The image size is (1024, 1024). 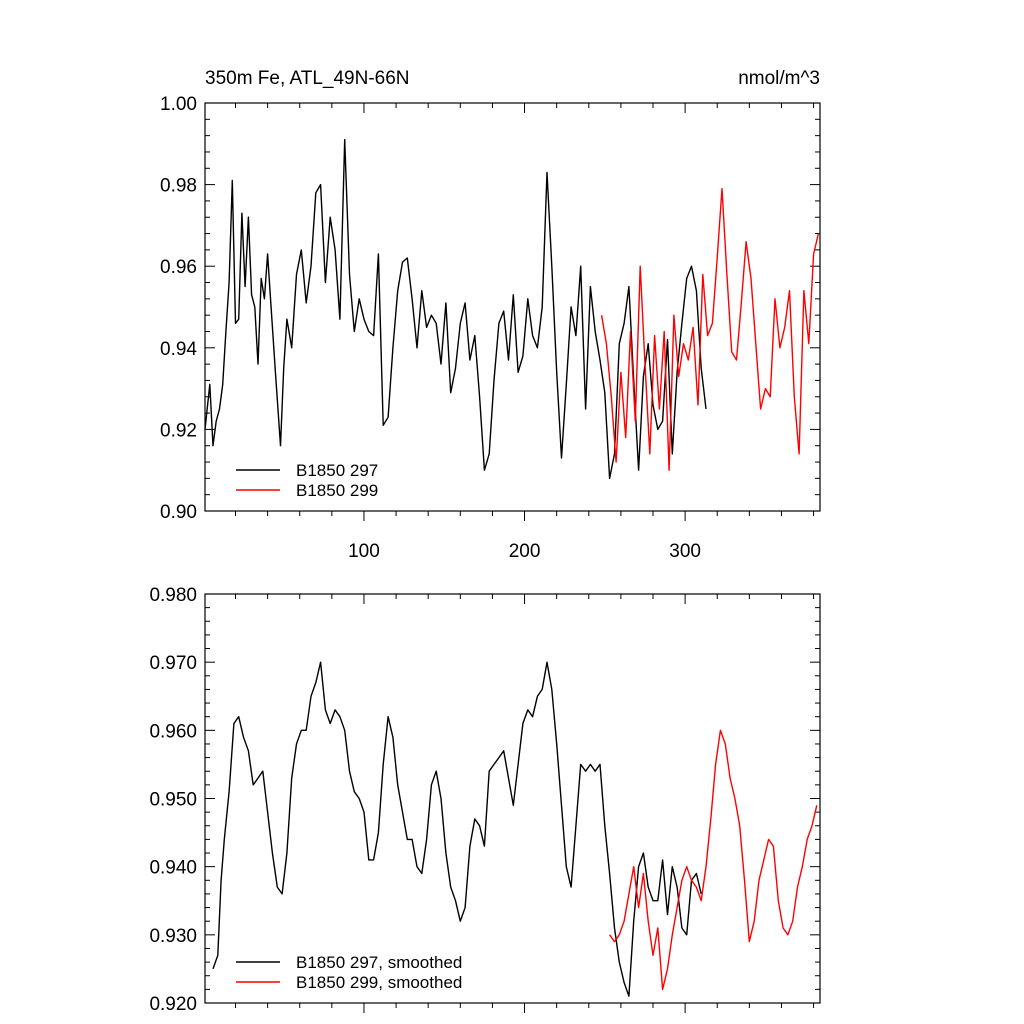 I want to click on top-y-tick-label: 0.92, so click(x=178, y=430).